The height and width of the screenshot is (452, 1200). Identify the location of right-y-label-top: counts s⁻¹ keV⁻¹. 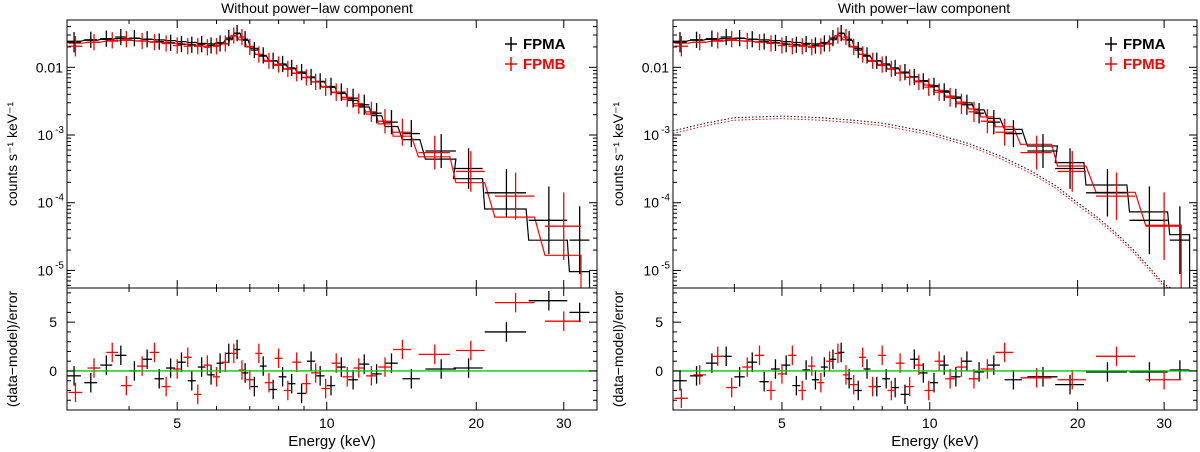
(618, 154).